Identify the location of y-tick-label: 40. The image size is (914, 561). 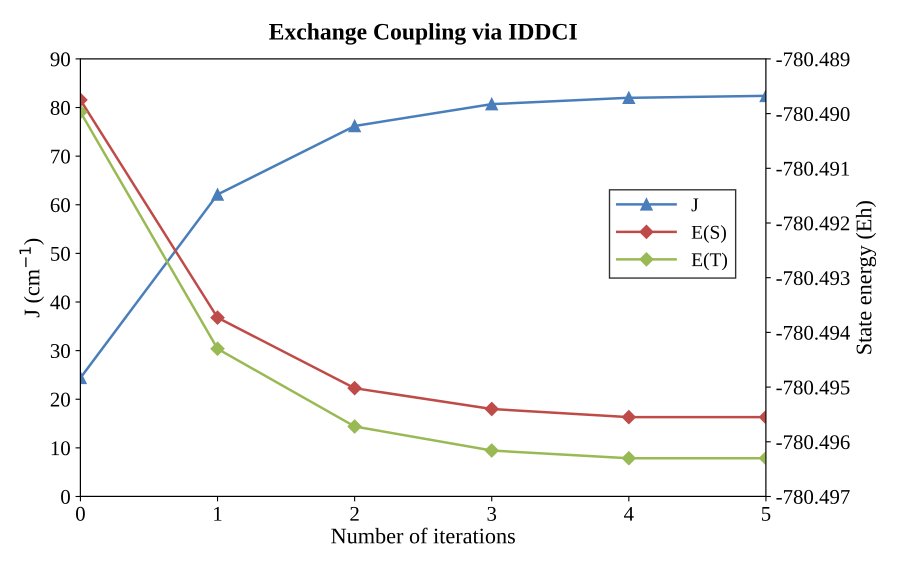
(60, 302).